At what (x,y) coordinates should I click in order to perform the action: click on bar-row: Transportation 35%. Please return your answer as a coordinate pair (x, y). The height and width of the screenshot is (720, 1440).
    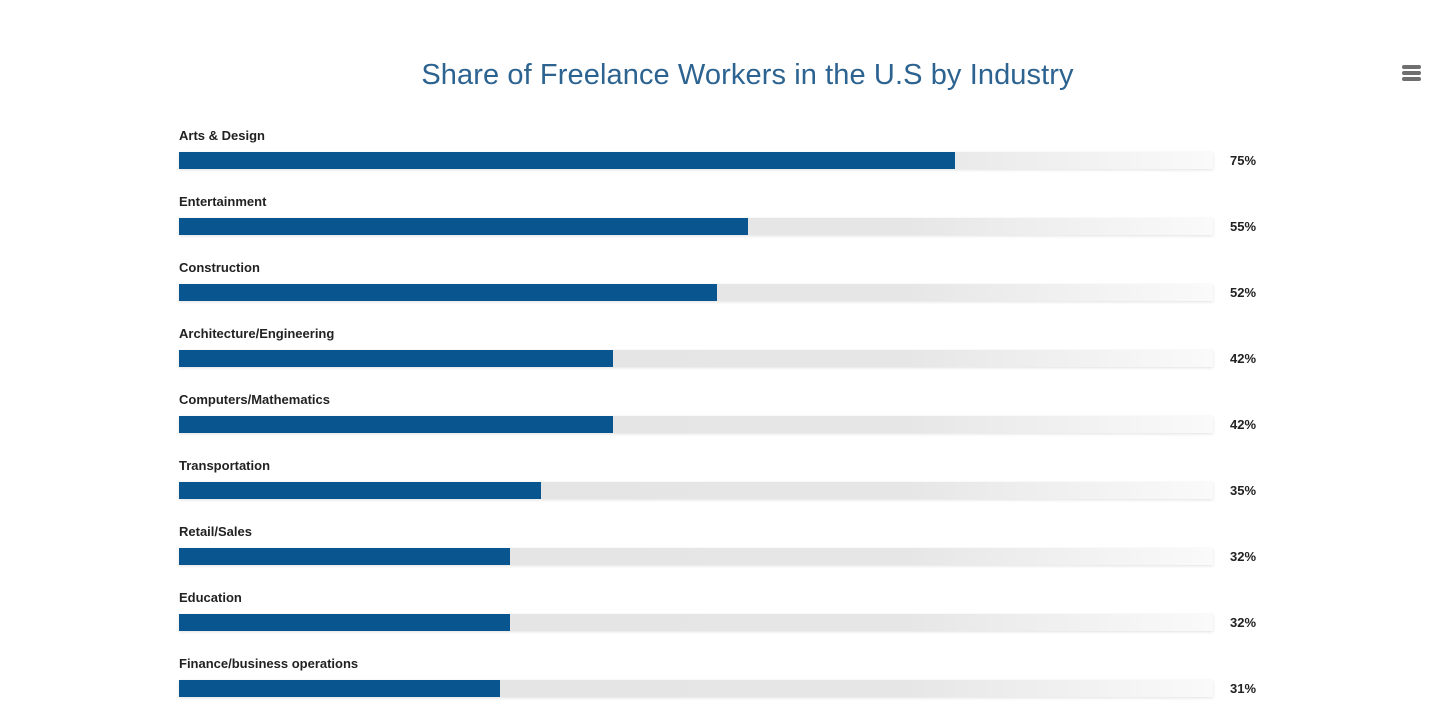
    Looking at the image, I should click on (729, 489).